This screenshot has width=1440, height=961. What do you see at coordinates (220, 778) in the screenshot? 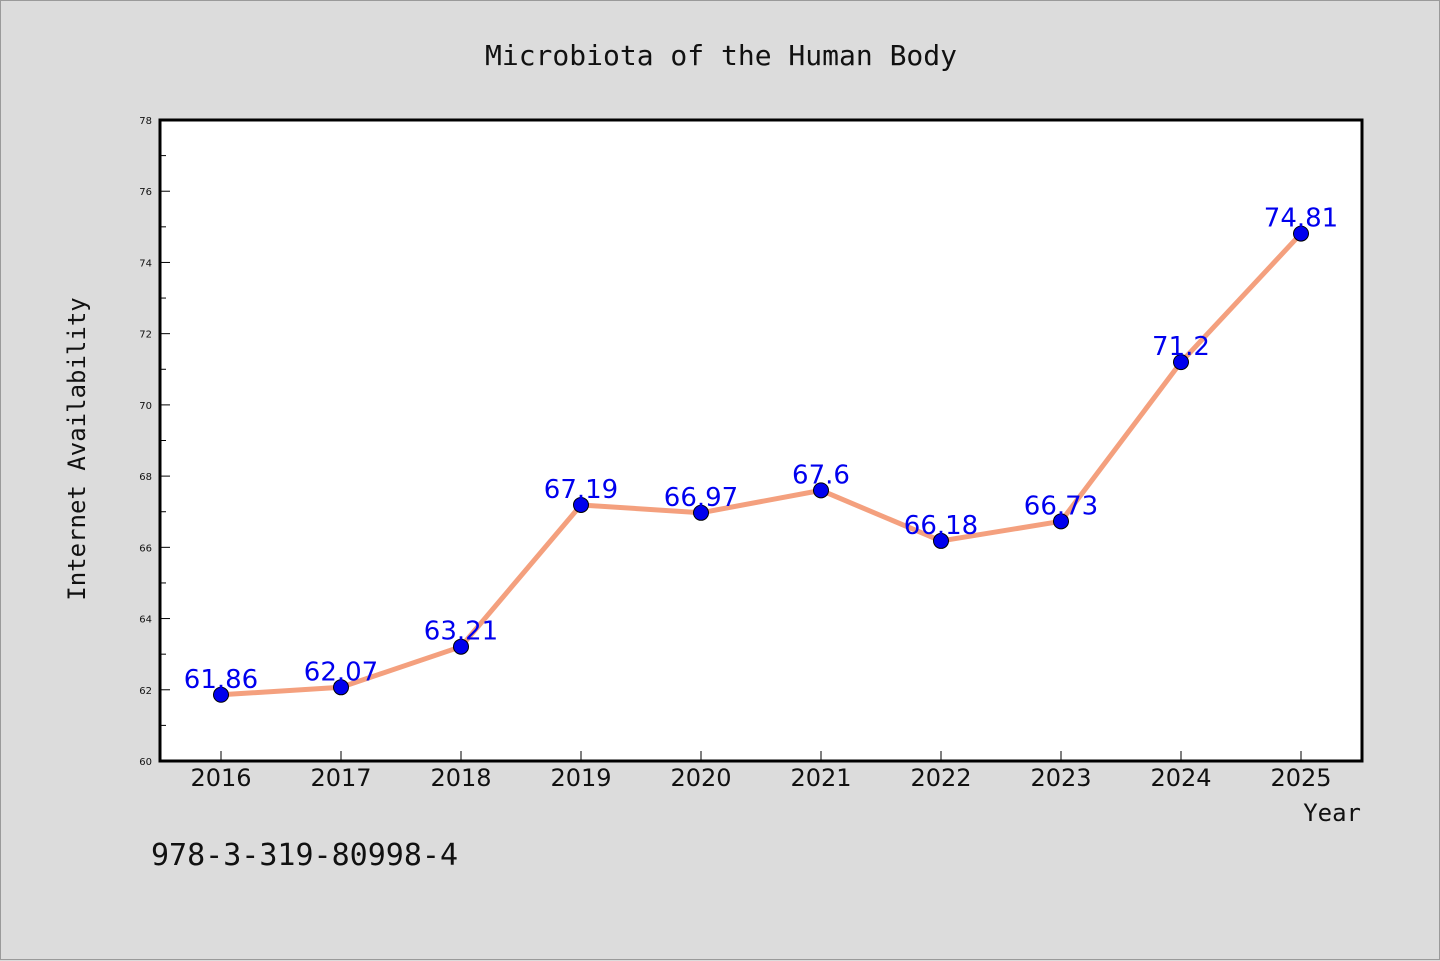
I see `x-tick-label: 2016` at bounding box center [220, 778].